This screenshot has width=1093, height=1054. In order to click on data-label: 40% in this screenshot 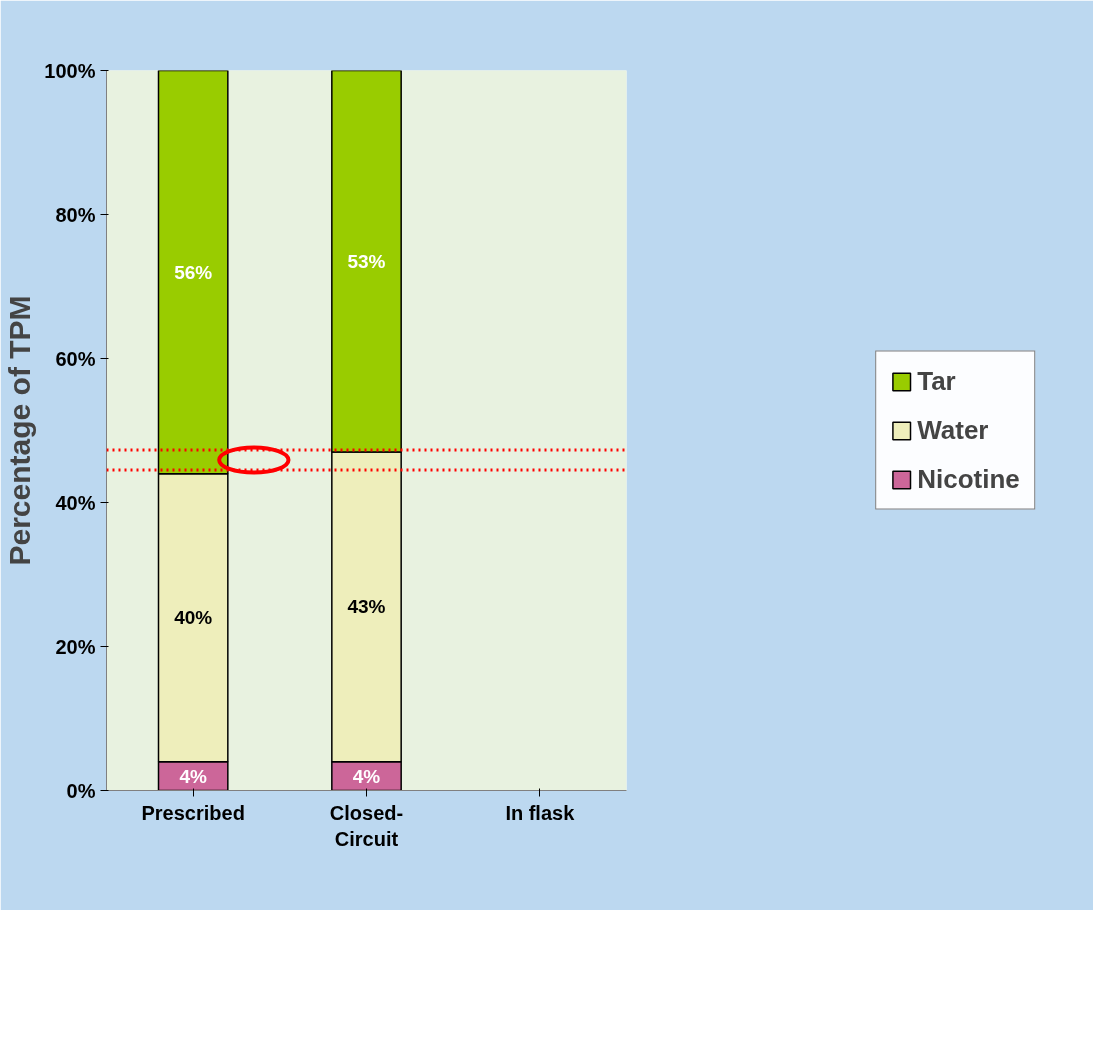, I will do `click(193, 618)`.